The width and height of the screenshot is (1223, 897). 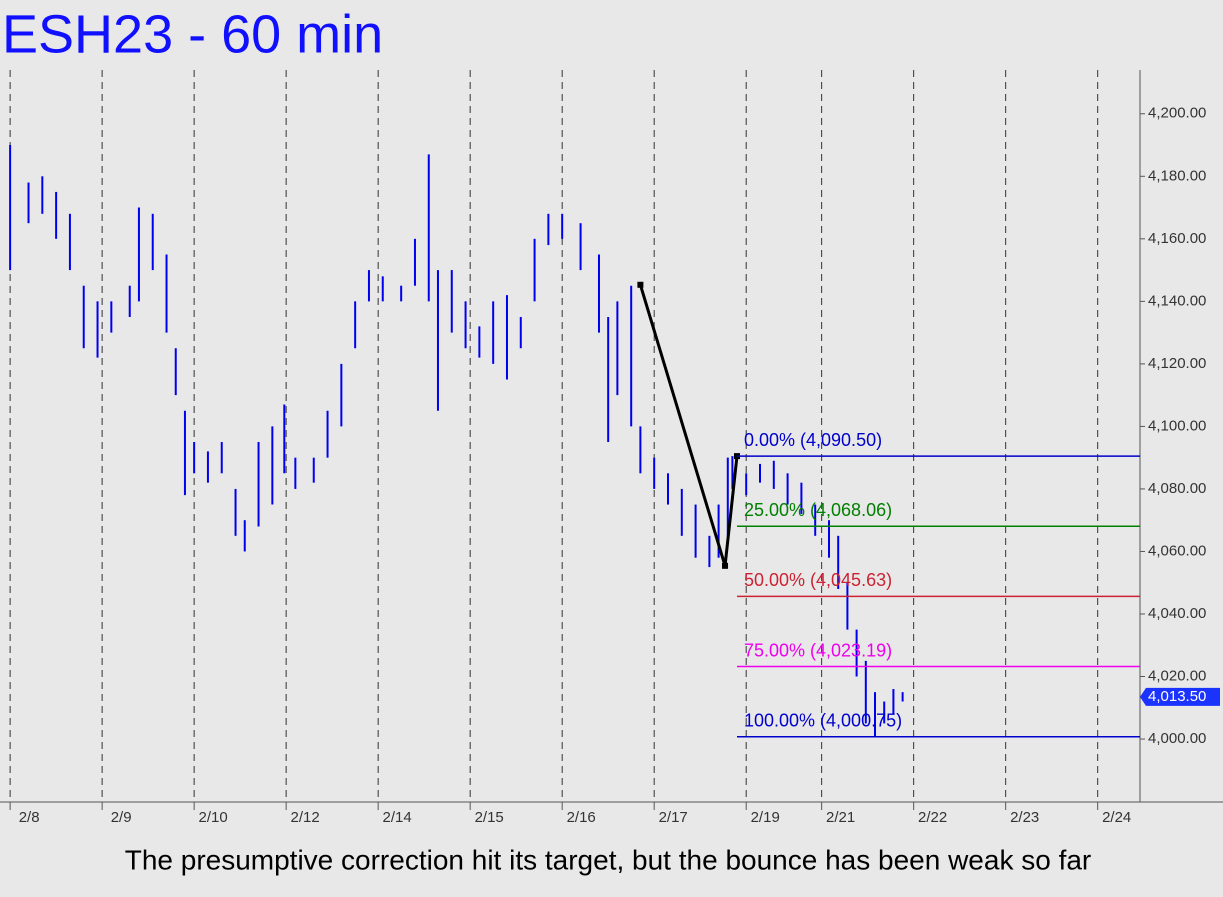 What do you see at coordinates (1177, 696) in the screenshot?
I see `last-price-label: 4,013.50` at bounding box center [1177, 696].